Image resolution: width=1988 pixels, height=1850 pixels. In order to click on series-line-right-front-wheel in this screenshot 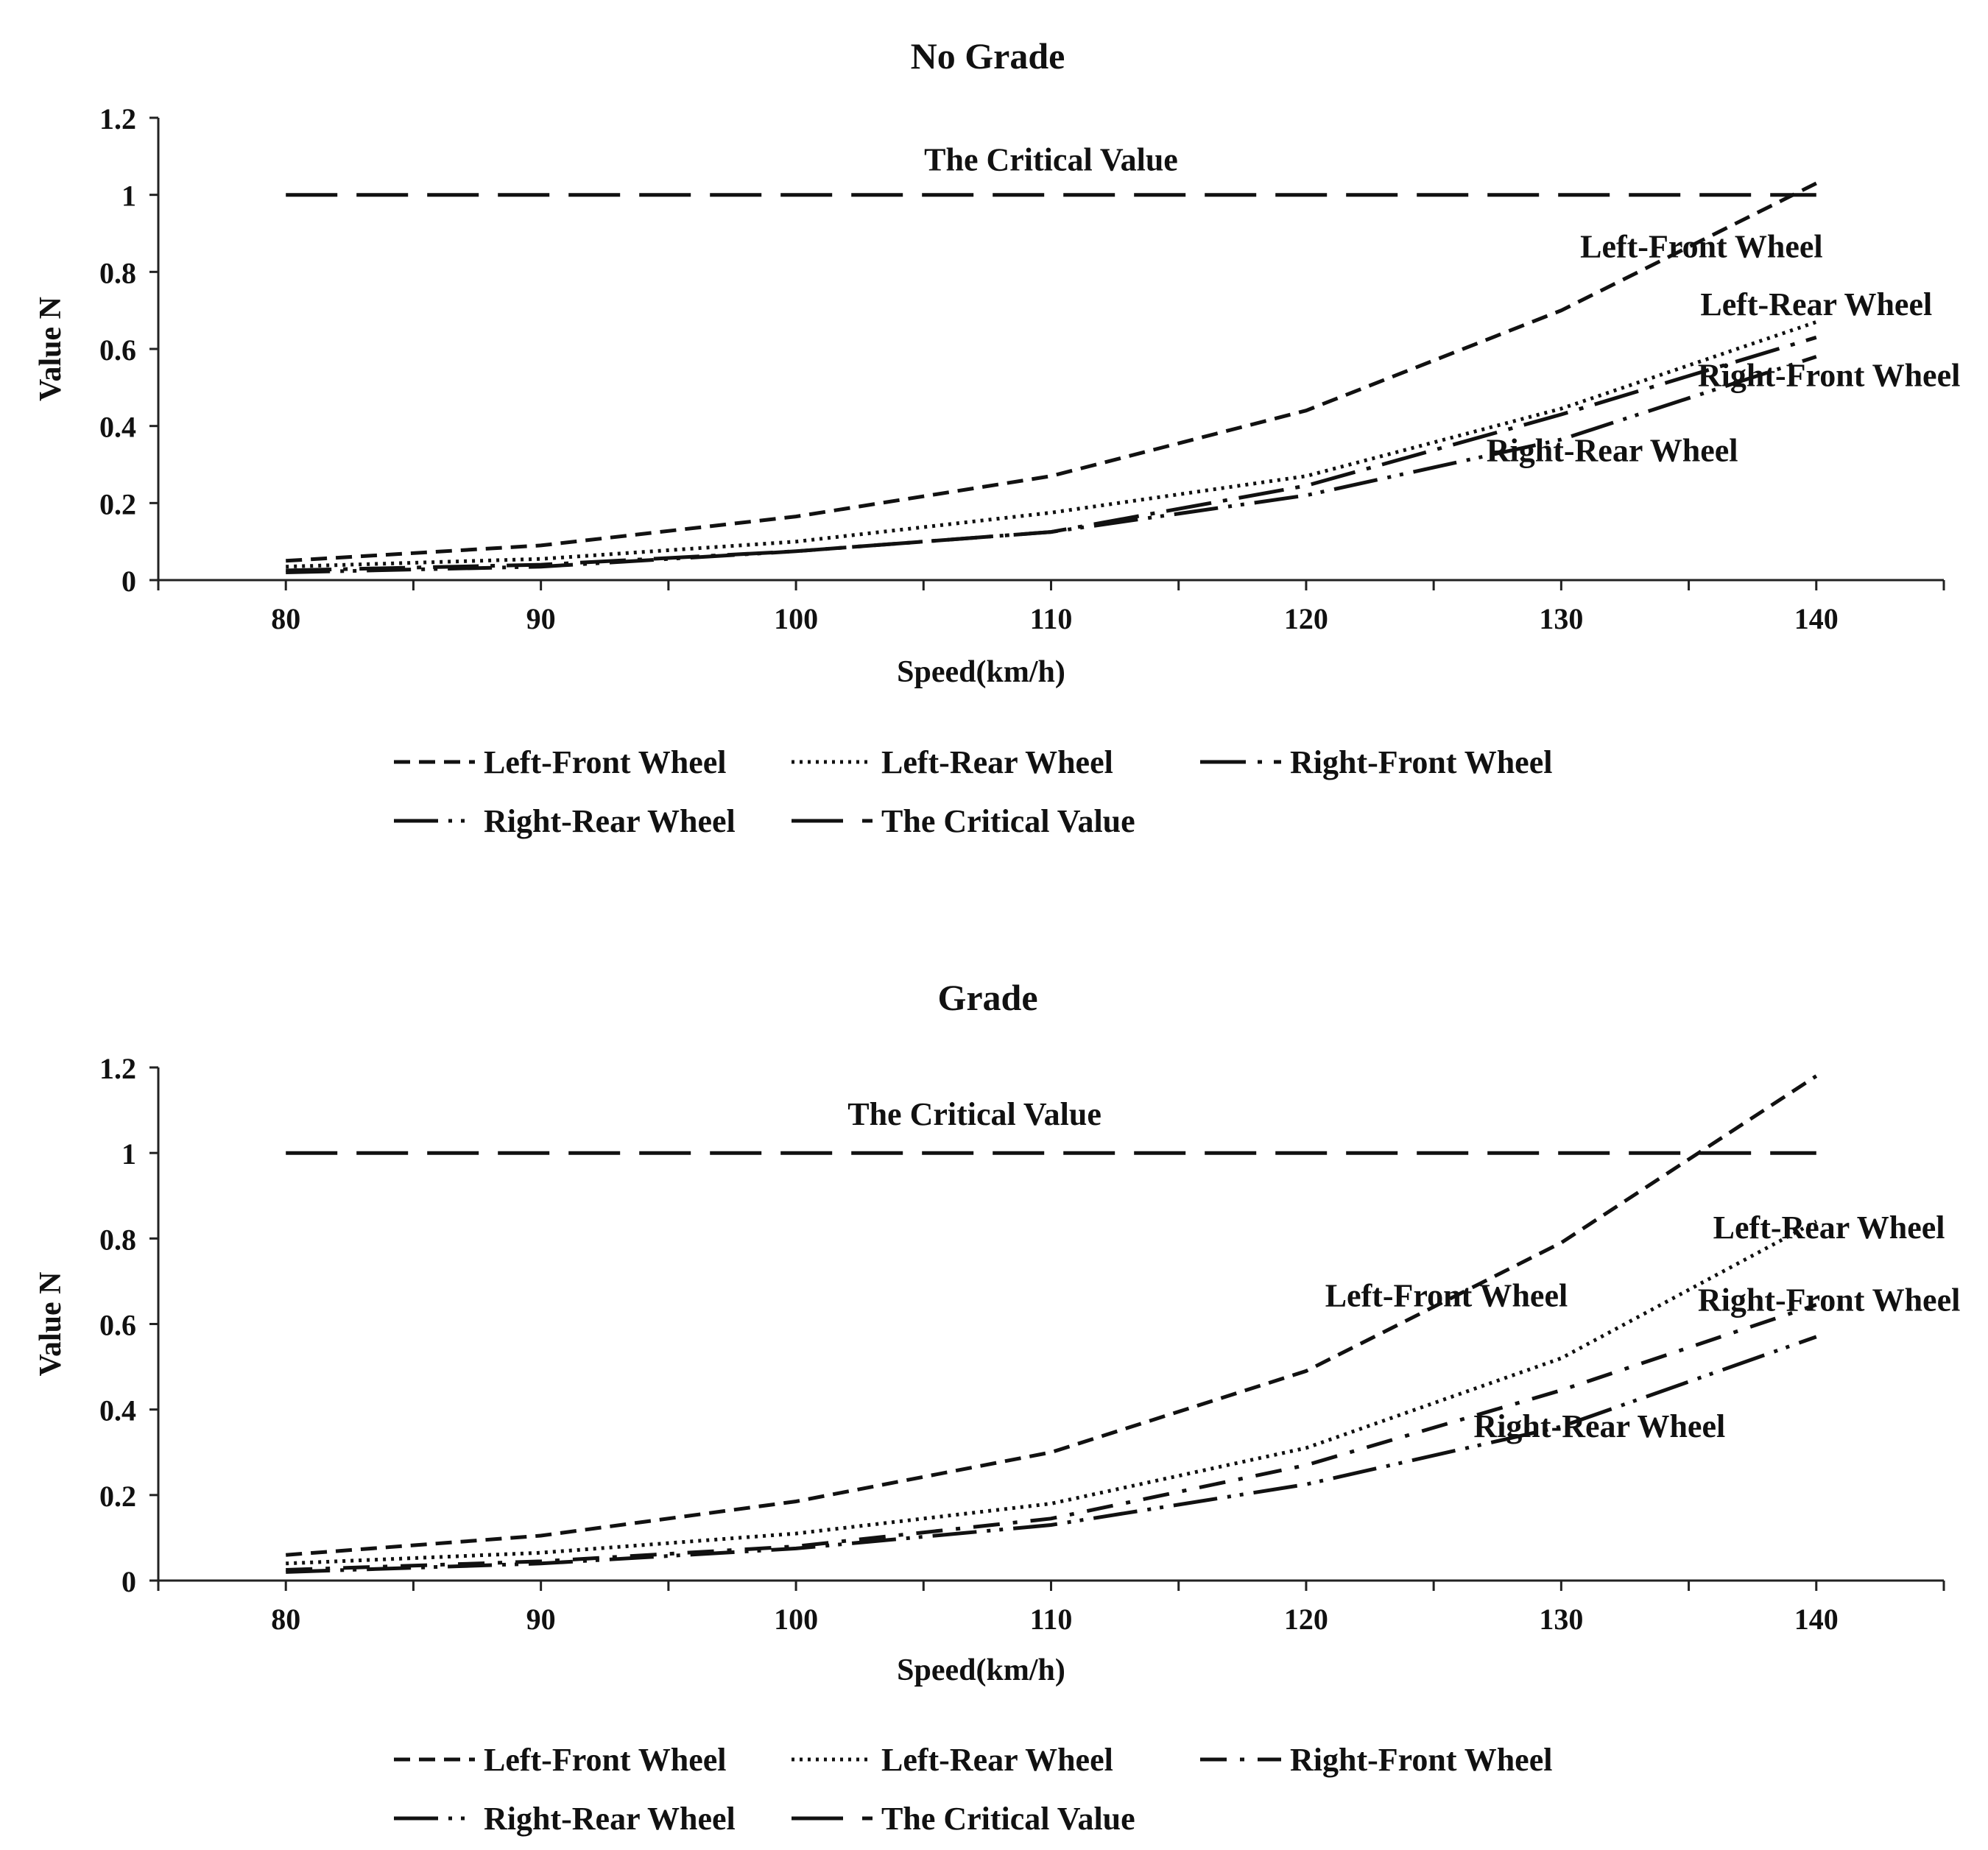, I will do `click(1051, 1437)`.